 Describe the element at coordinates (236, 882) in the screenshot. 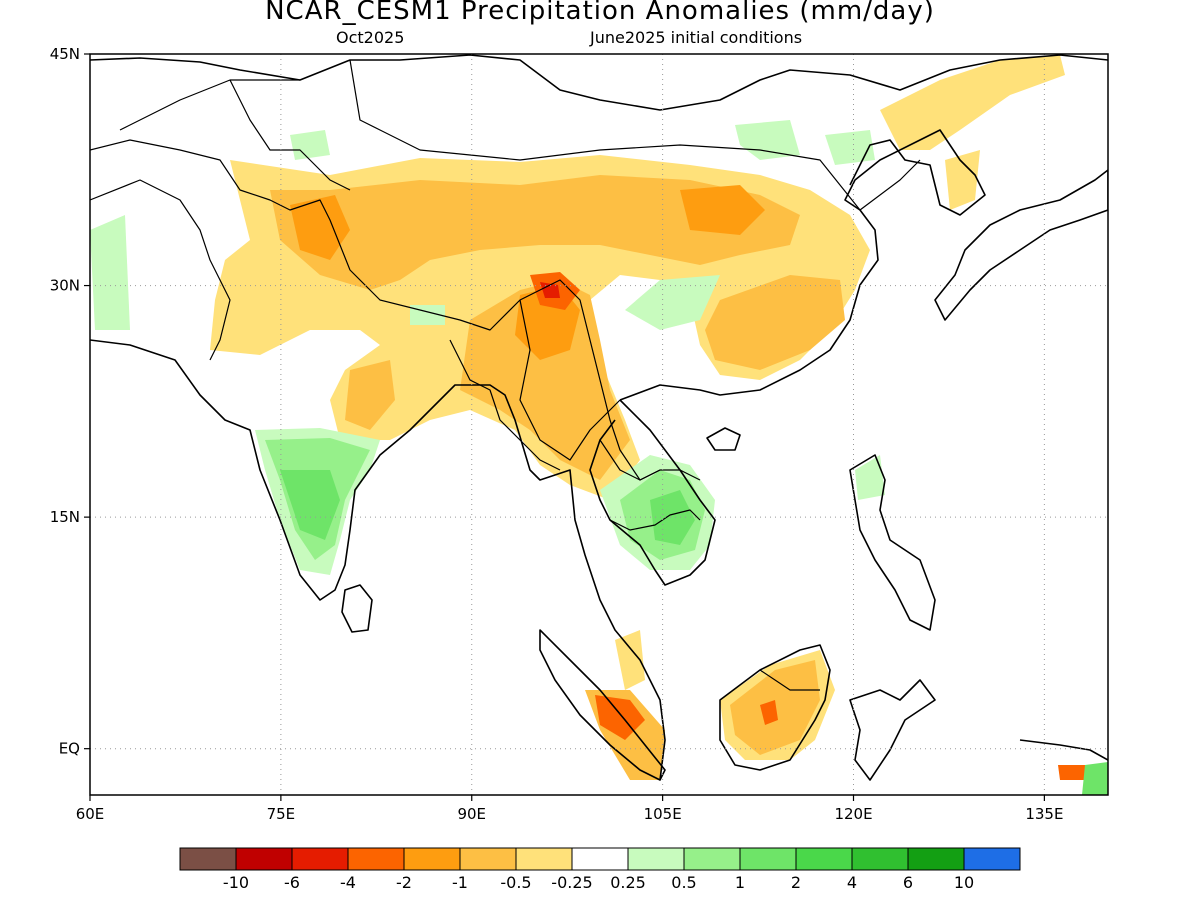

I see `colorbar-label: -10` at that location.